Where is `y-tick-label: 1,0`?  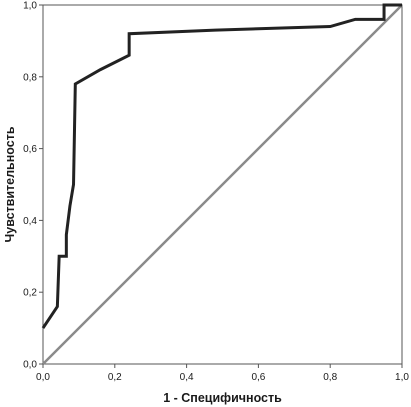 y-tick-label: 1,0 is located at coordinates (30, 6).